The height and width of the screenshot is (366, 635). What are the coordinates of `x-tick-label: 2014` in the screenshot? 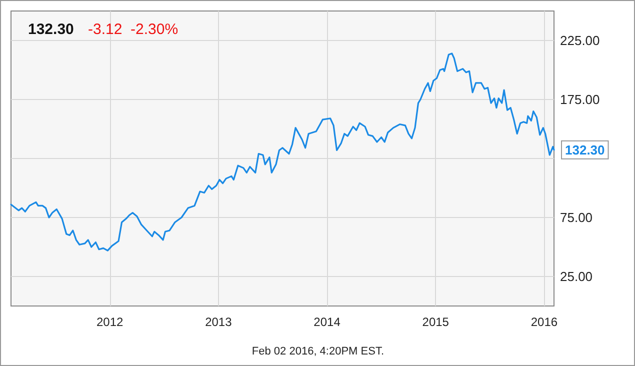 It's located at (327, 322).